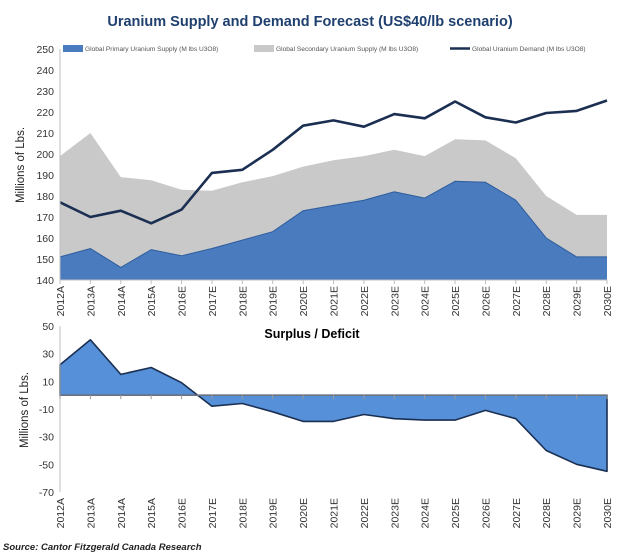 This screenshot has width=623, height=556. I want to click on bottom-y-tick-label: 30, so click(48, 355).